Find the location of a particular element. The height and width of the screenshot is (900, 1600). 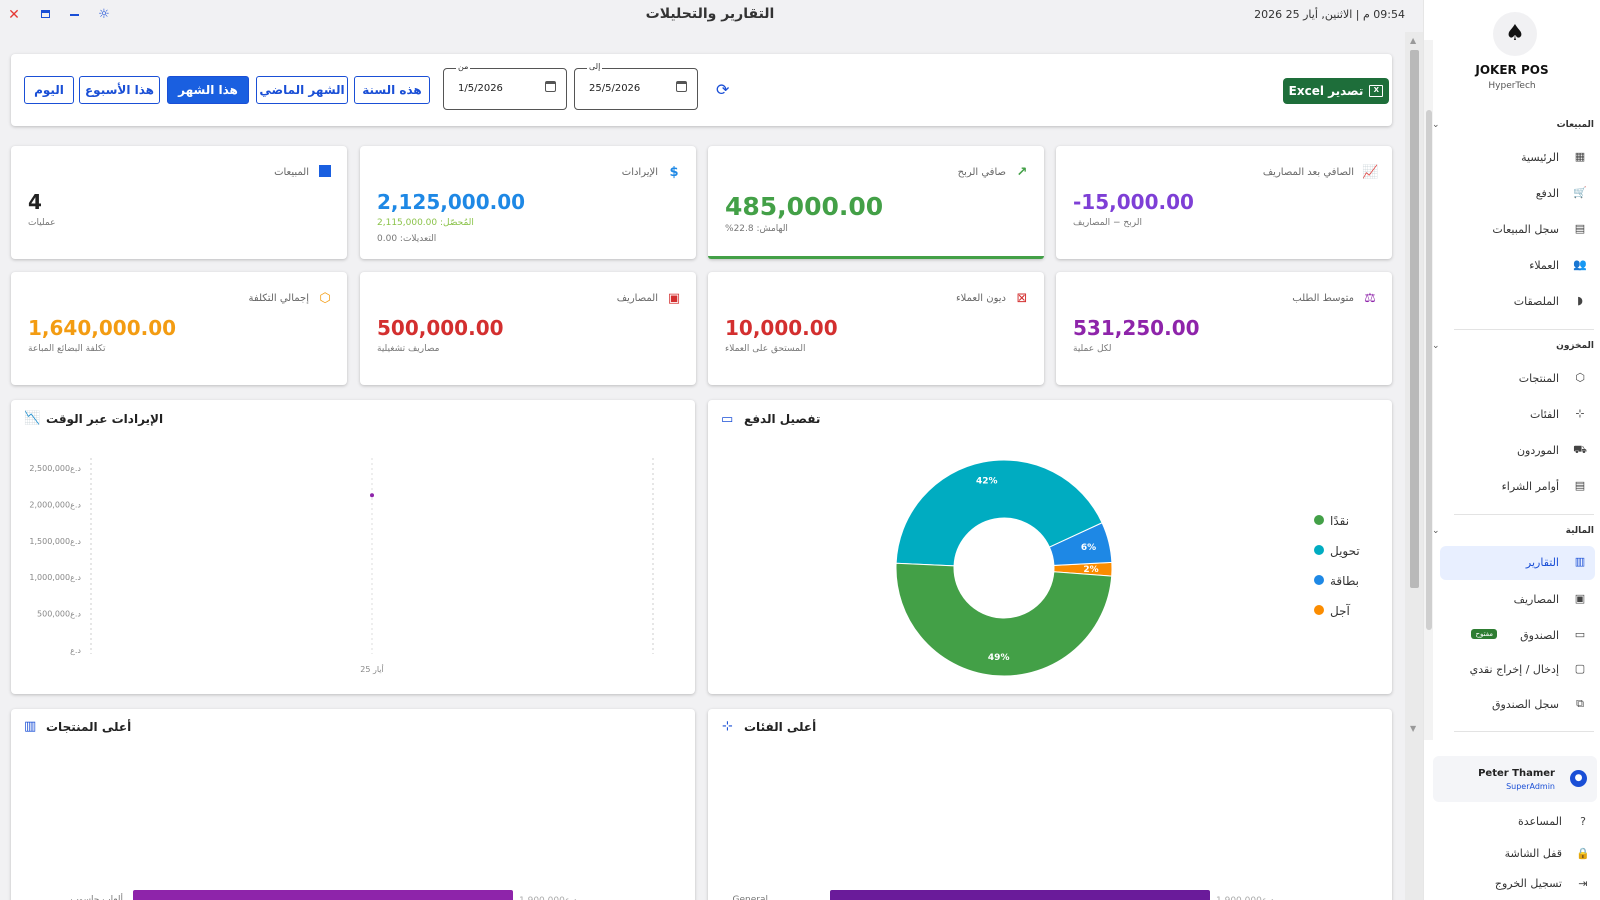

help-label: المساعدة is located at coordinates (1539, 821).